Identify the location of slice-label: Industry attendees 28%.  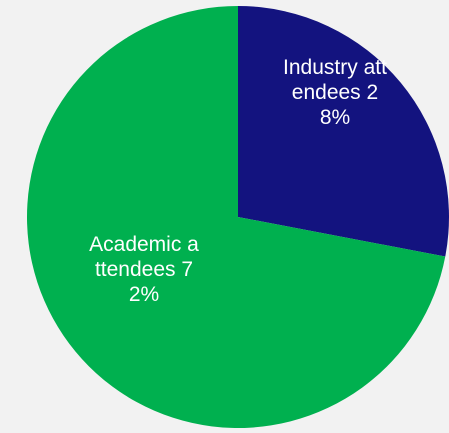
(335, 92).